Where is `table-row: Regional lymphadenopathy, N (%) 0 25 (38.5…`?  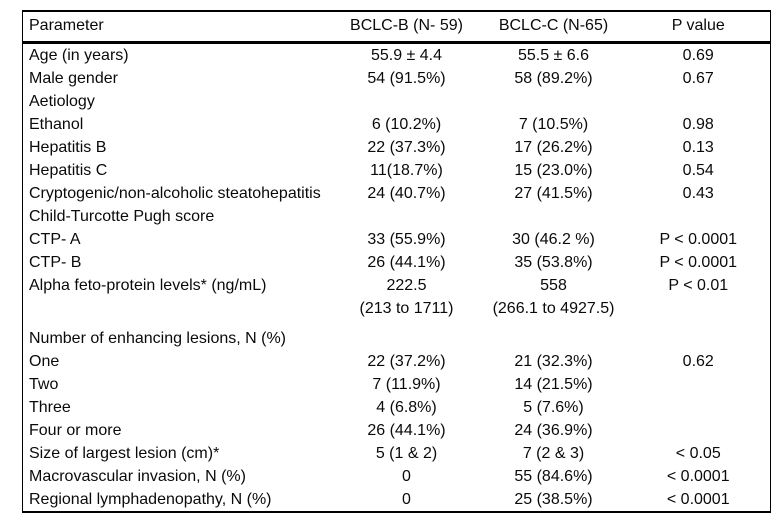 table-row: Regional lymphadenopathy, N (%) 0 25 (38.5… is located at coordinates (397, 500).